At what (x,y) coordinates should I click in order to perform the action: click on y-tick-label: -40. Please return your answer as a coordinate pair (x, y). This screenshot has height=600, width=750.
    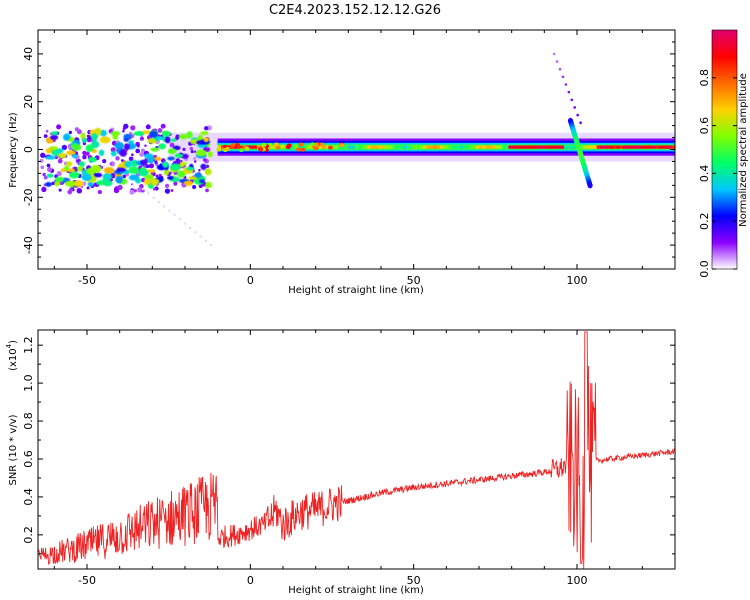
    Looking at the image, I should click on (28, 245).